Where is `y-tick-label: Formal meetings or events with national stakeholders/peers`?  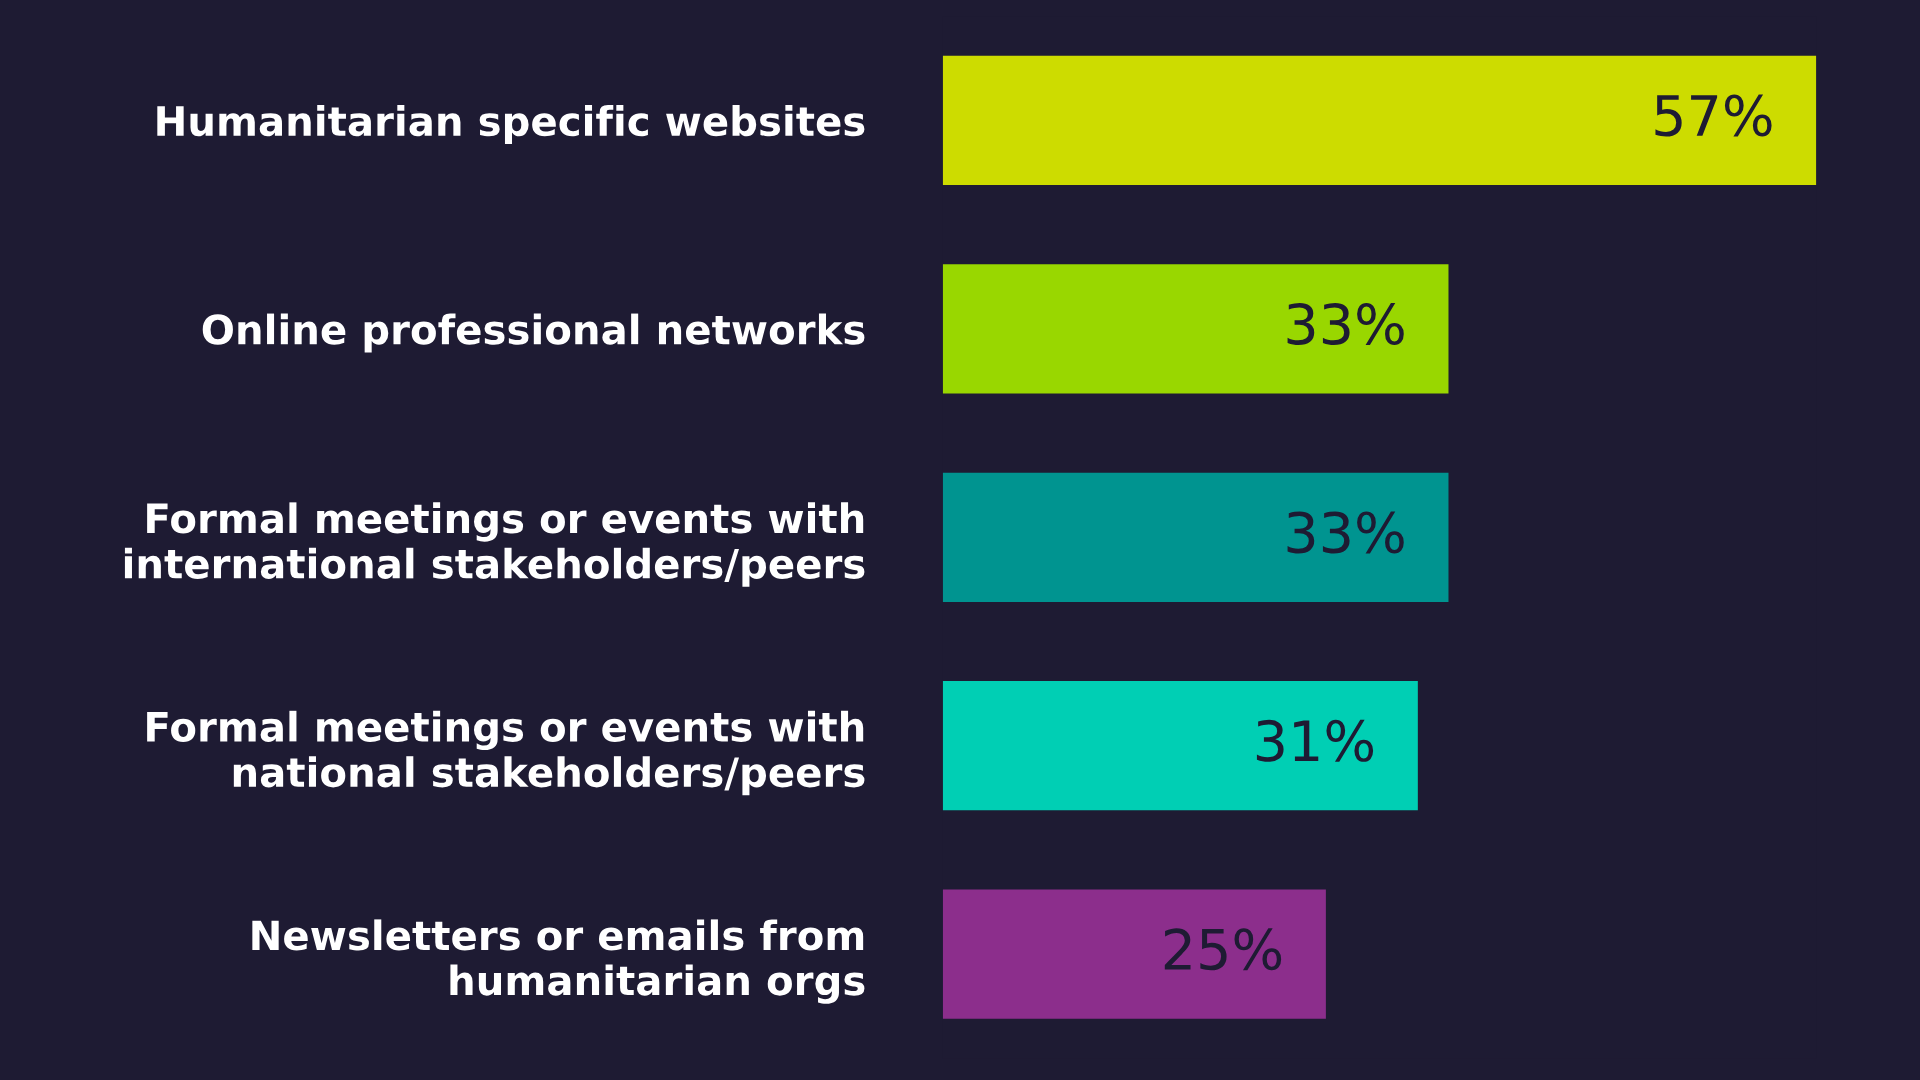 y-tick-label: Formal meetings or events with national stakeholders/peers is located at coordinates (506, 753).